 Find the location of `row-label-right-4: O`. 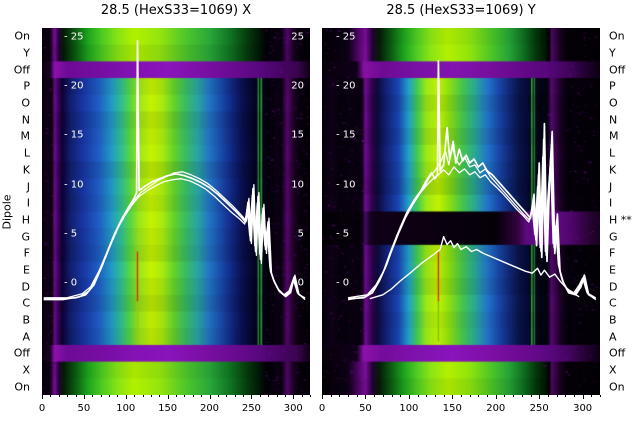

row-label-right-4: O is located at coordinates (613, 103).